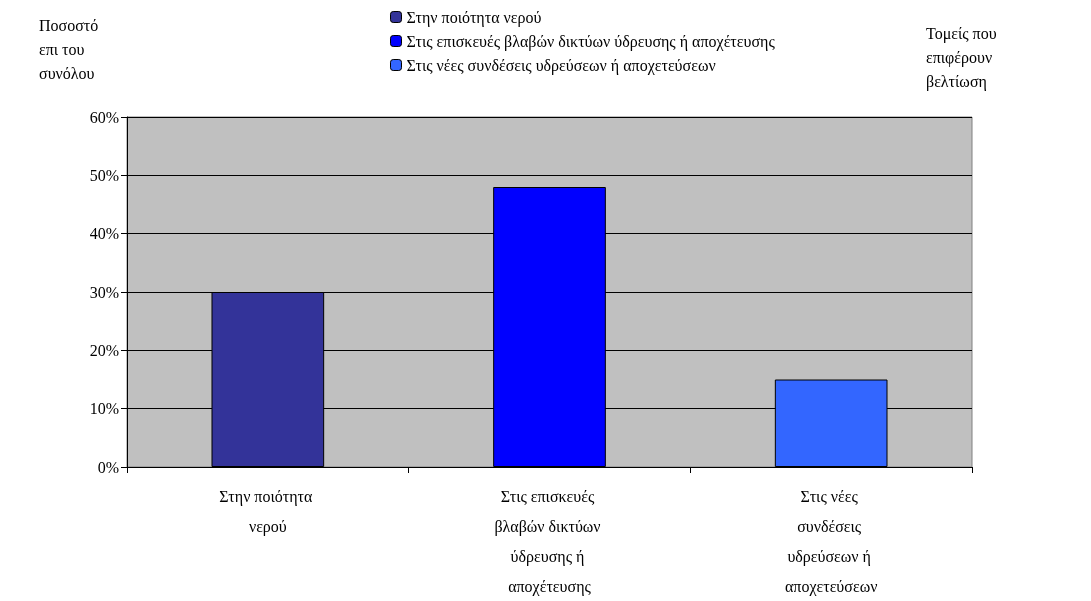  What do you see at coordinates (104, 175) in the screenshot?
I see `y-tick-label: 50%` at bounding box center [104, 175].